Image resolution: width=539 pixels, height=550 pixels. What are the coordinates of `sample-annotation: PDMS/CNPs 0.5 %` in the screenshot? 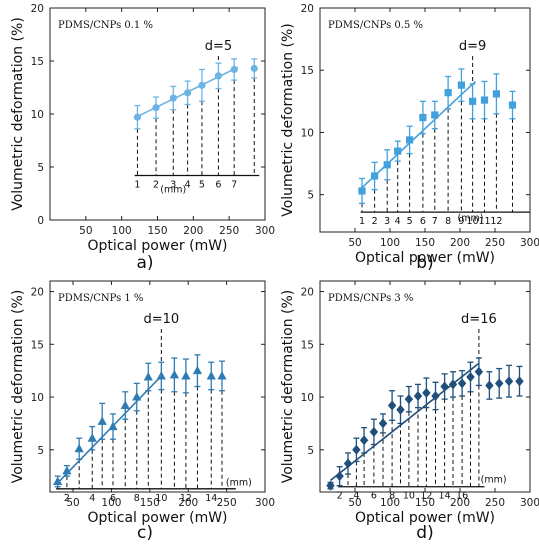 It's located at (375, 25).